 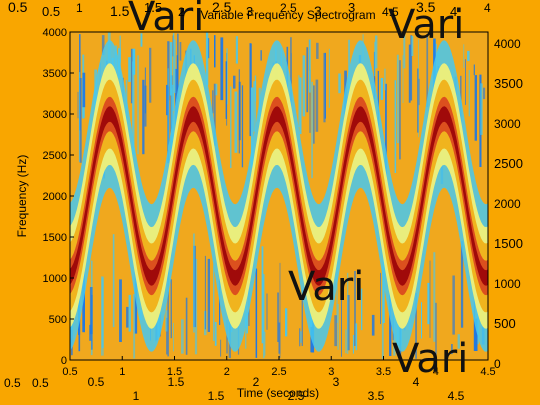 What do you see at coordinates (279, 367) in the screenshot?
I see `x-axis-ticks: 0.5 1 1.5 2 2.5 3 3.5 4 4.5` at bounding box center [279, 367].